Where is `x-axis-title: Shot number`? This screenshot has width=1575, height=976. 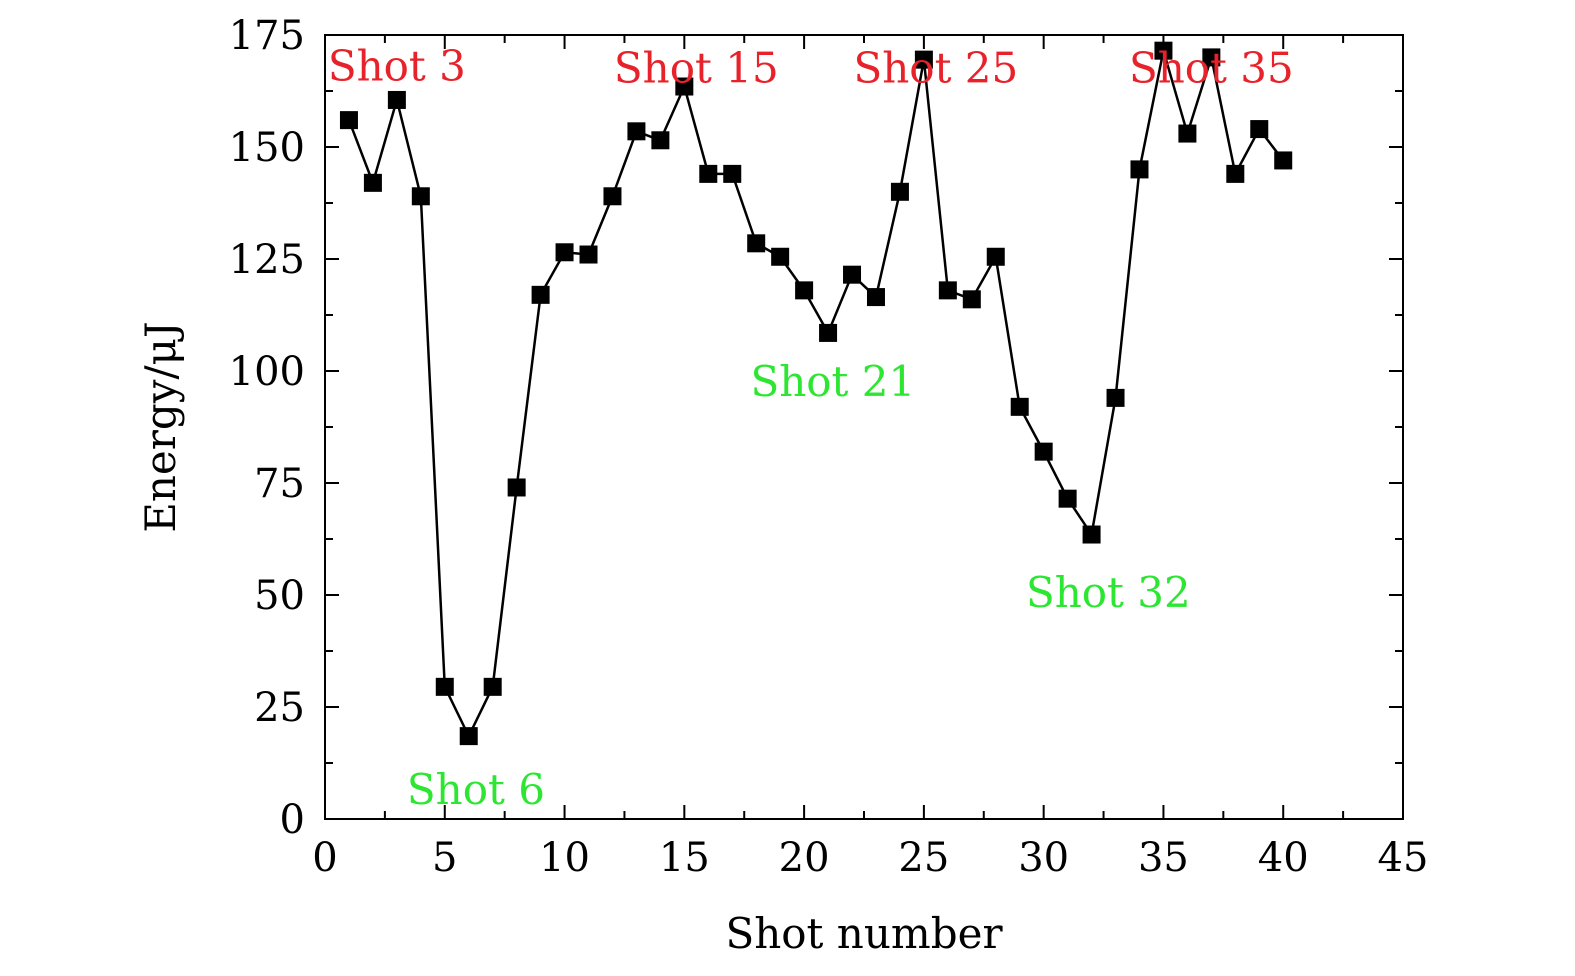 x-axis-title: Shot number is located at coordinates (864, 933).